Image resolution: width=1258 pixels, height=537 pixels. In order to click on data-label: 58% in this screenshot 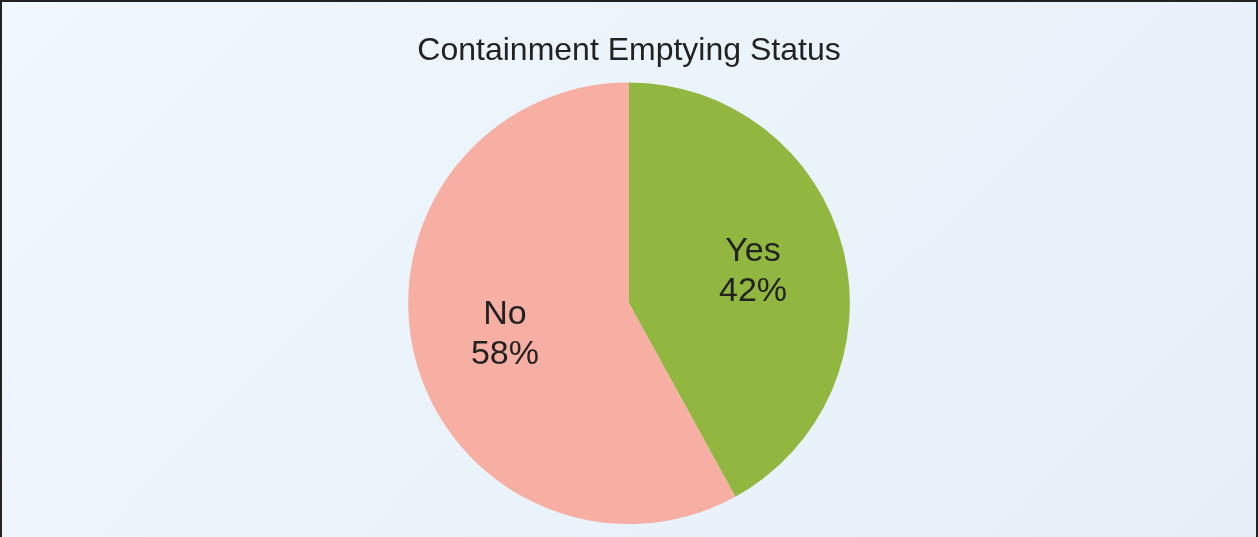, I will do `click(504, 352)`.